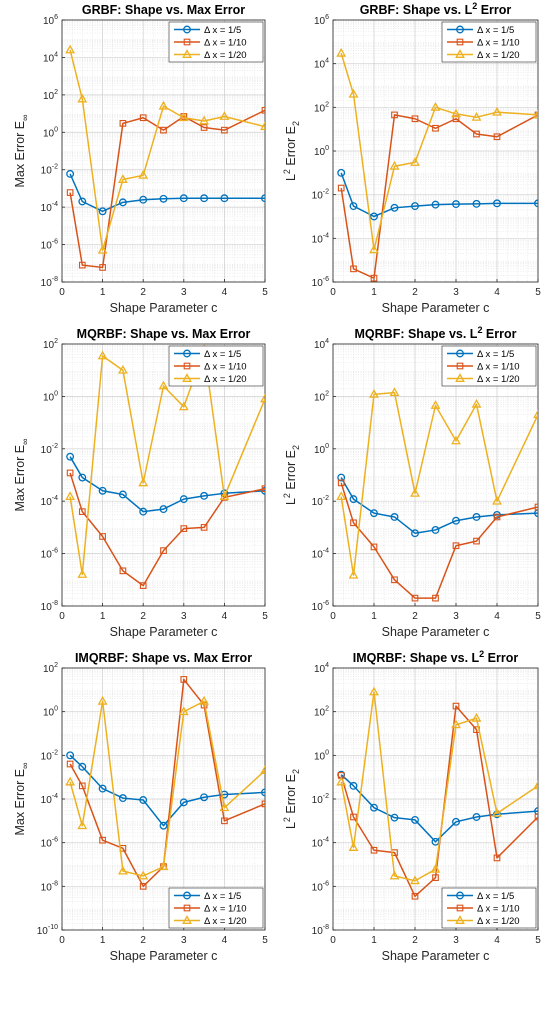 This screenshot has width=550, height=1009. I want to click on chart-title: GRBF: Shape vs. L2 Error, so click(436, 9).